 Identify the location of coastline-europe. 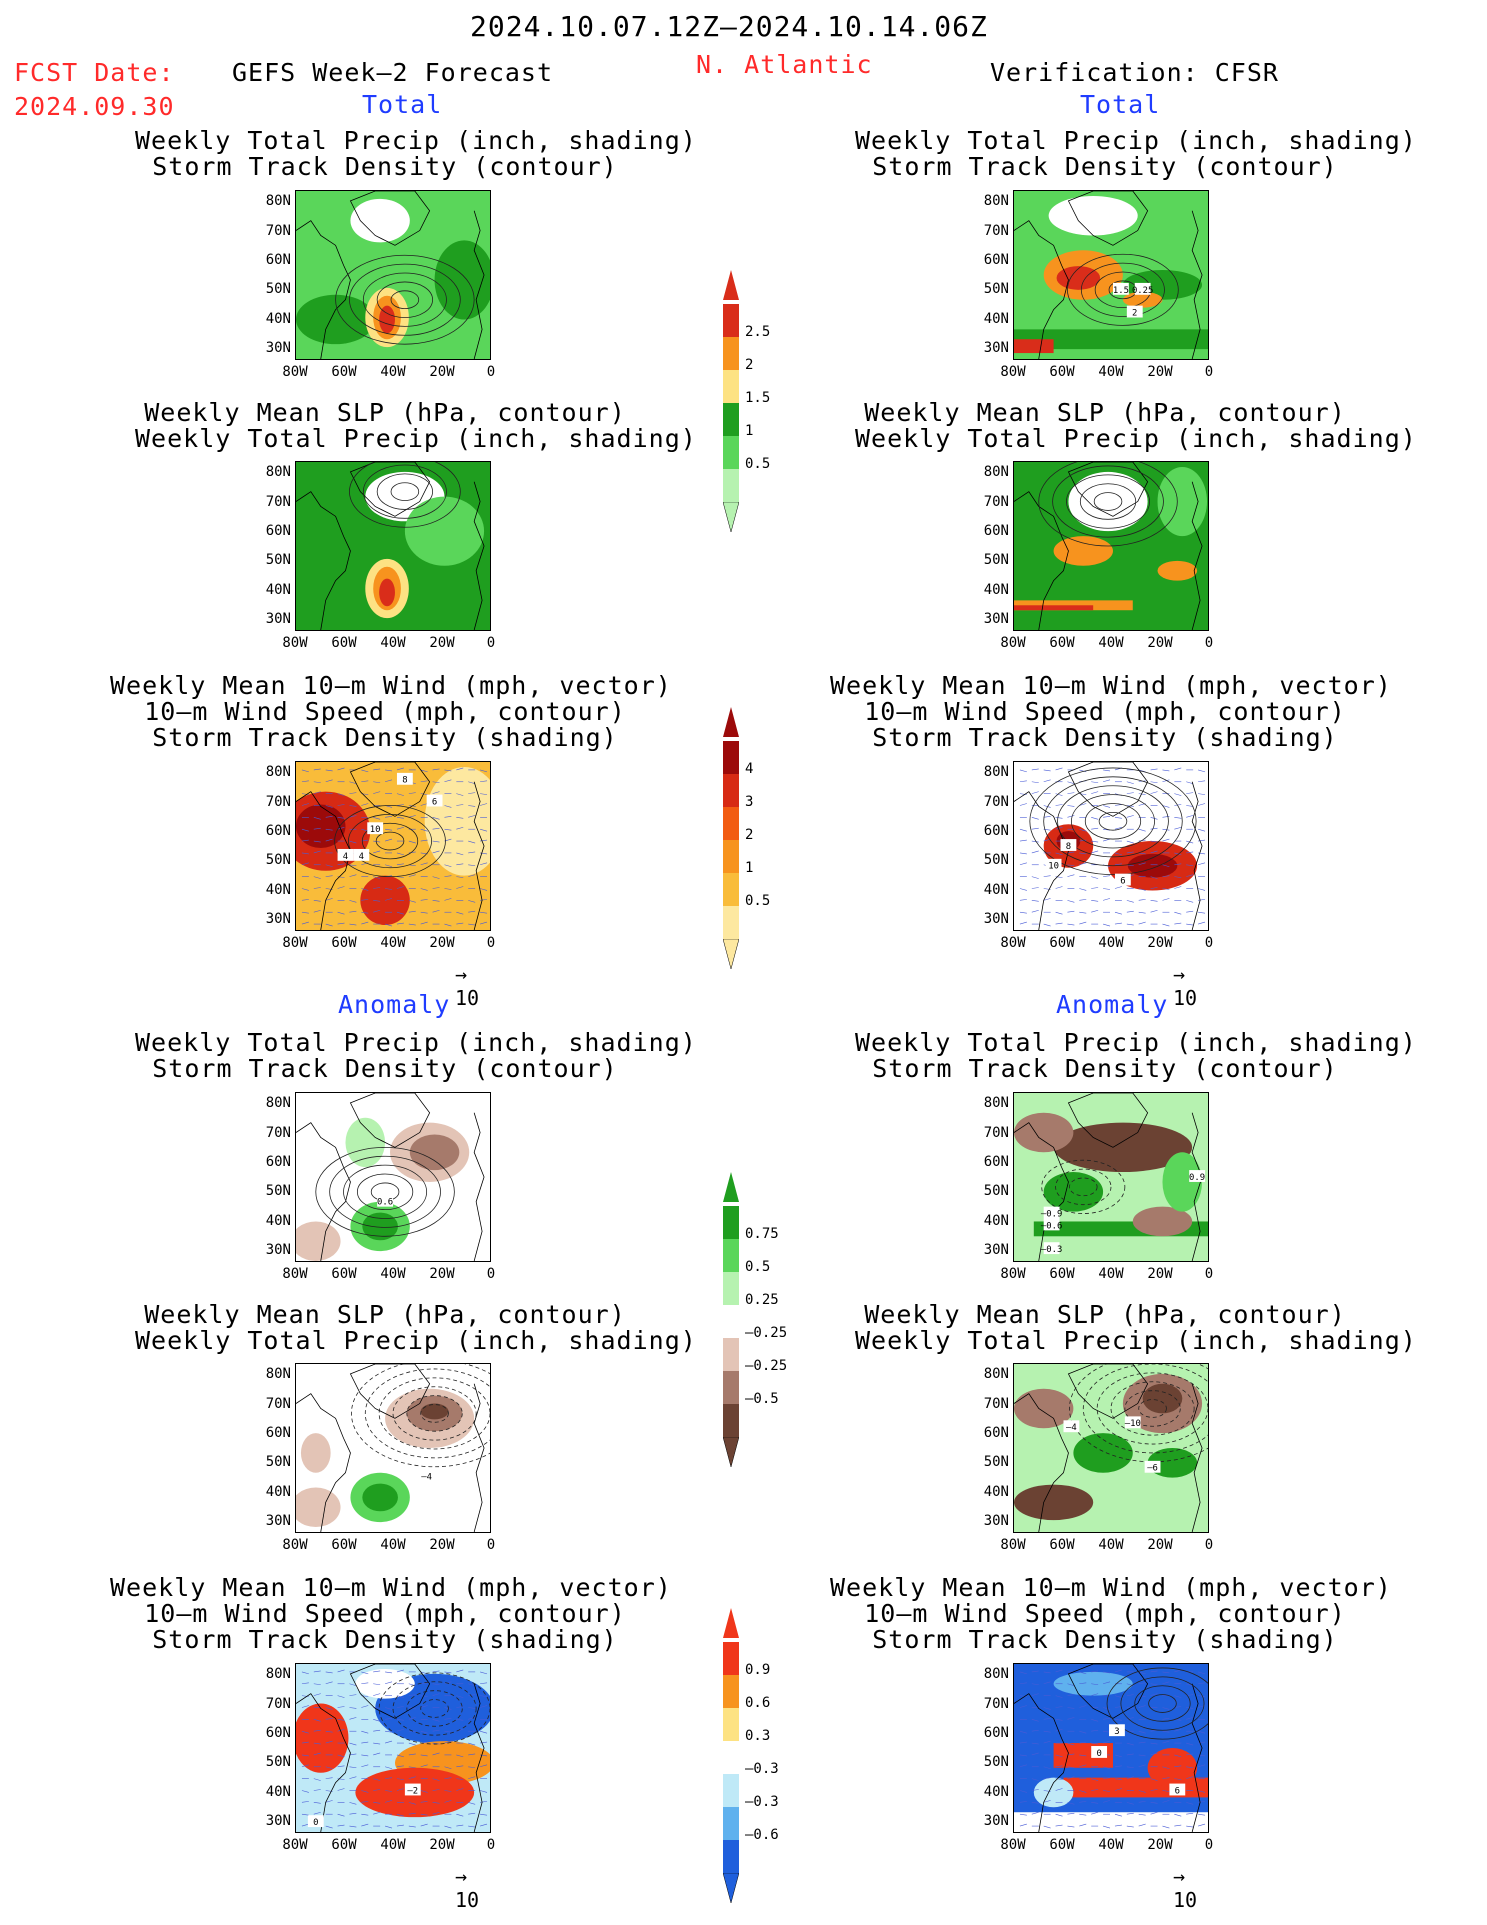
(1197, 284).